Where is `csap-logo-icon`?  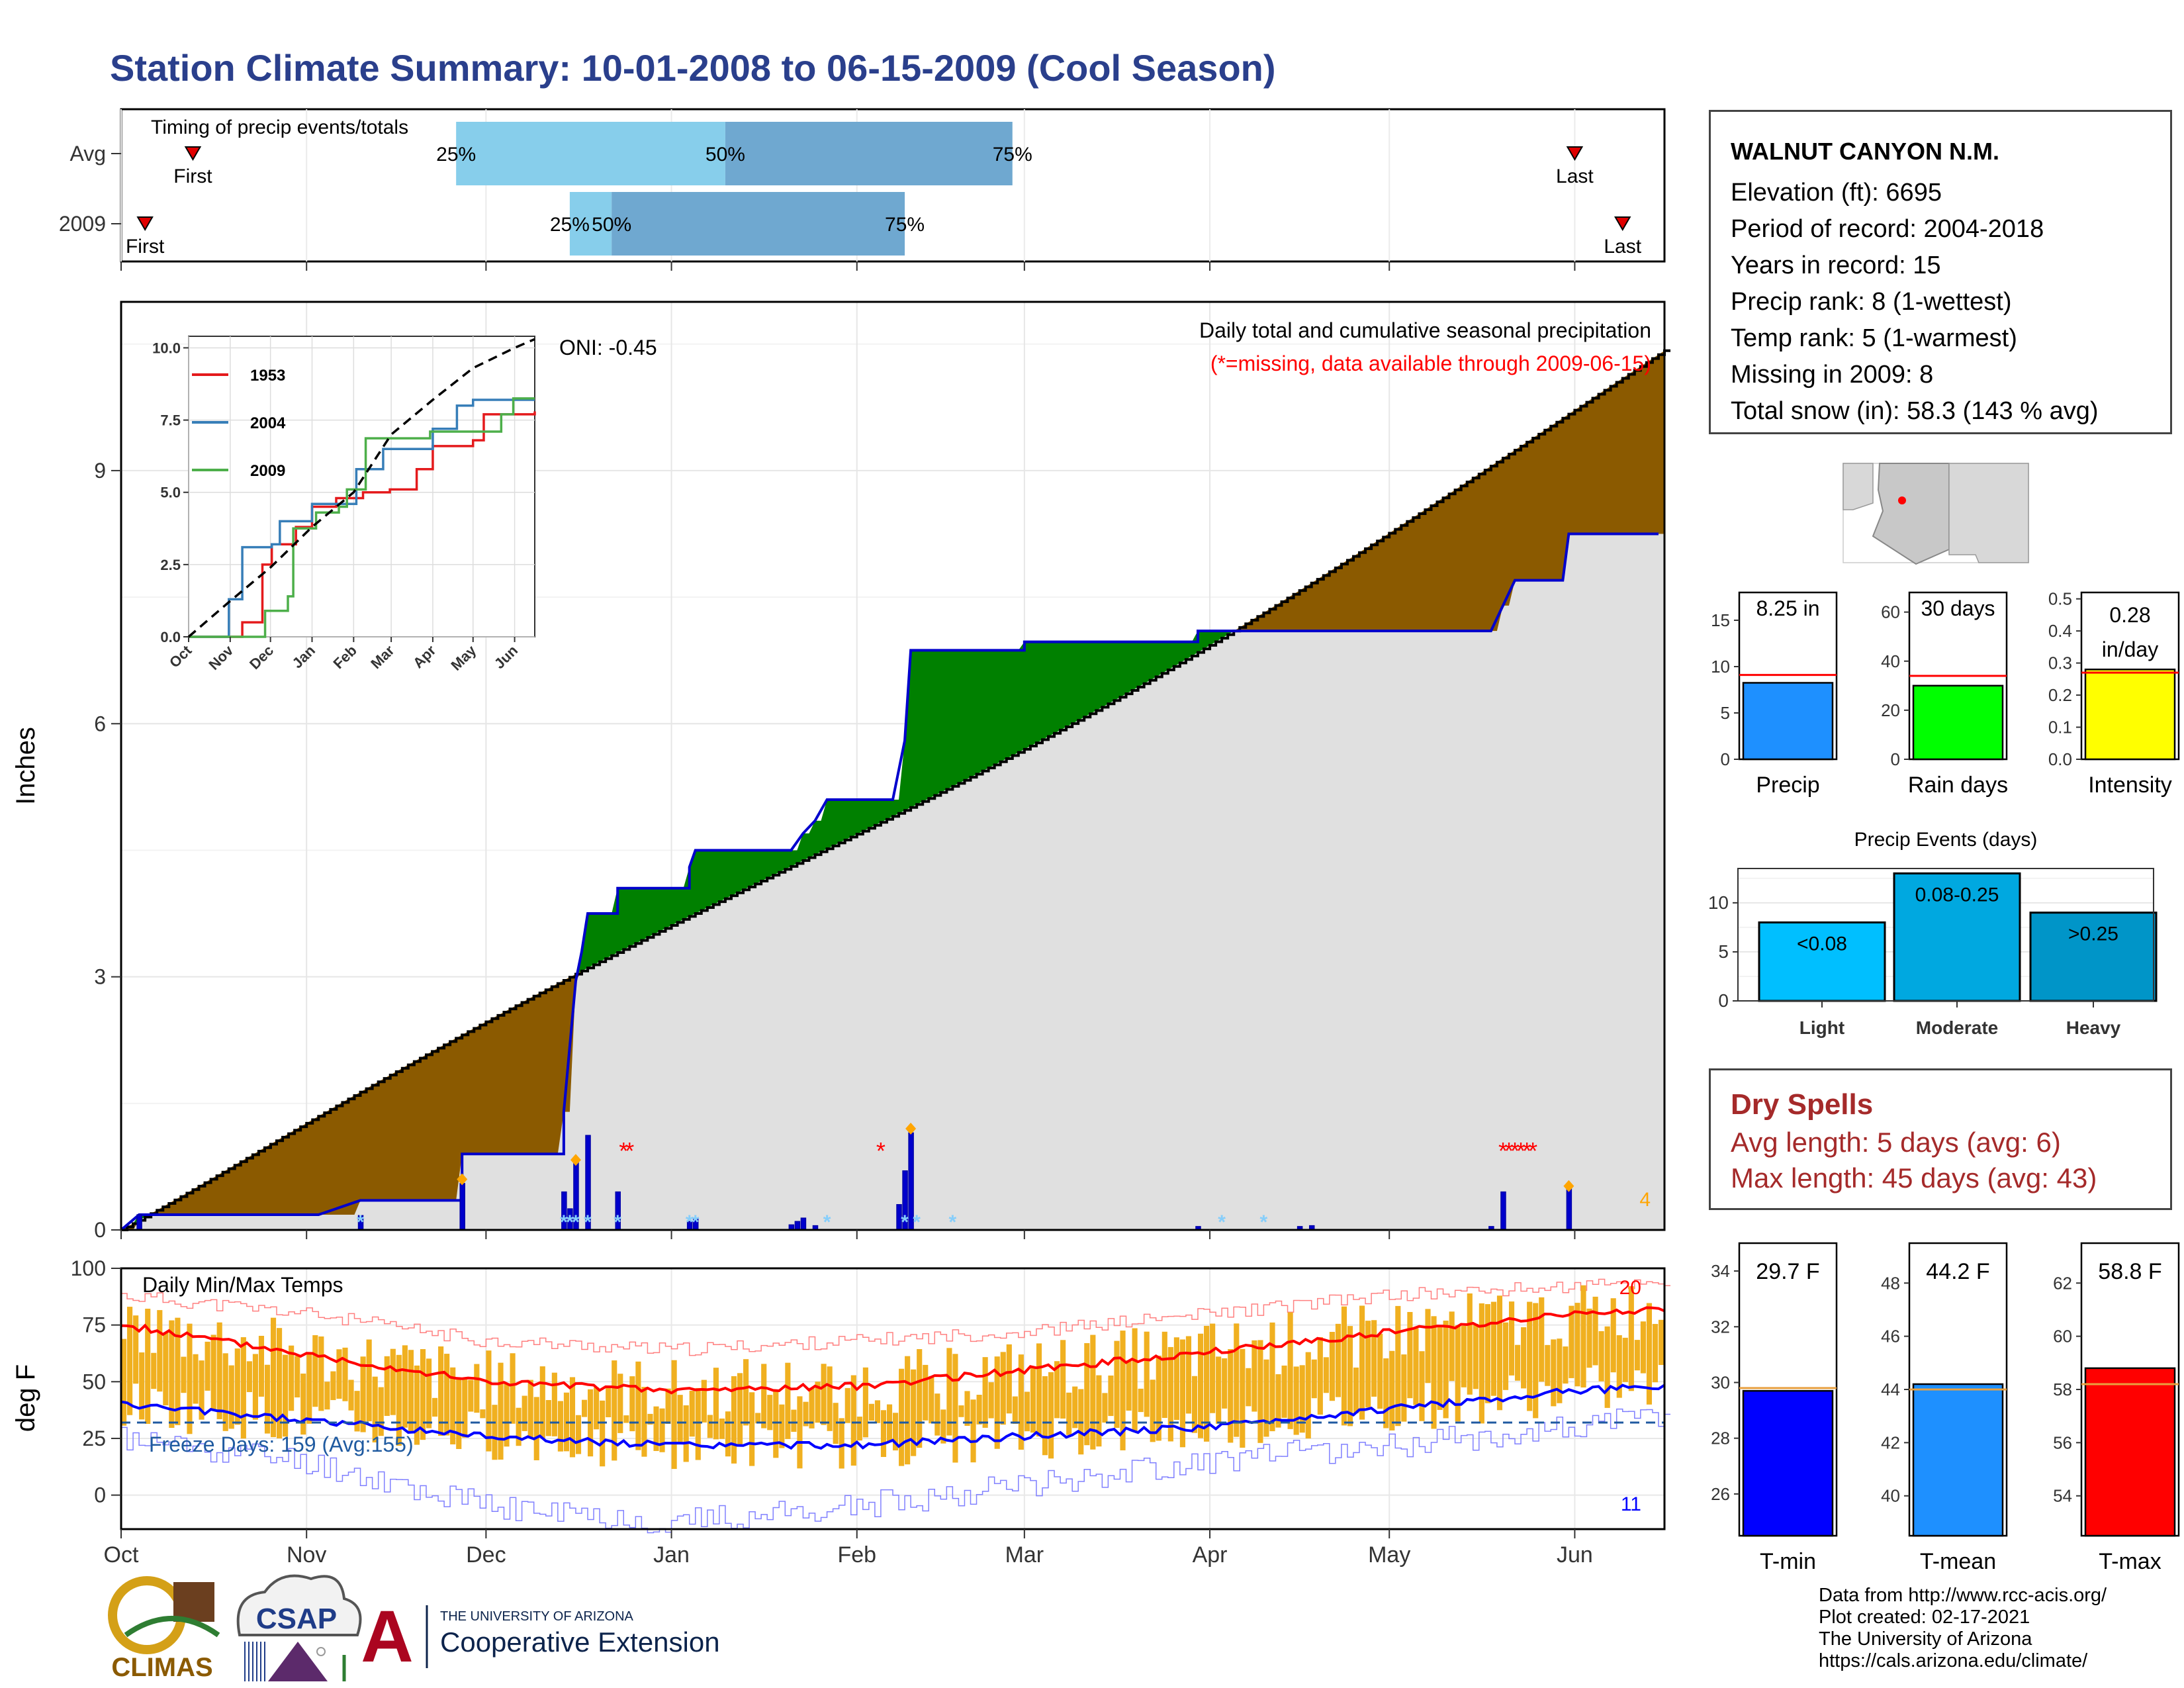
csap-logo-icon is located at coordinates (299, 1605).